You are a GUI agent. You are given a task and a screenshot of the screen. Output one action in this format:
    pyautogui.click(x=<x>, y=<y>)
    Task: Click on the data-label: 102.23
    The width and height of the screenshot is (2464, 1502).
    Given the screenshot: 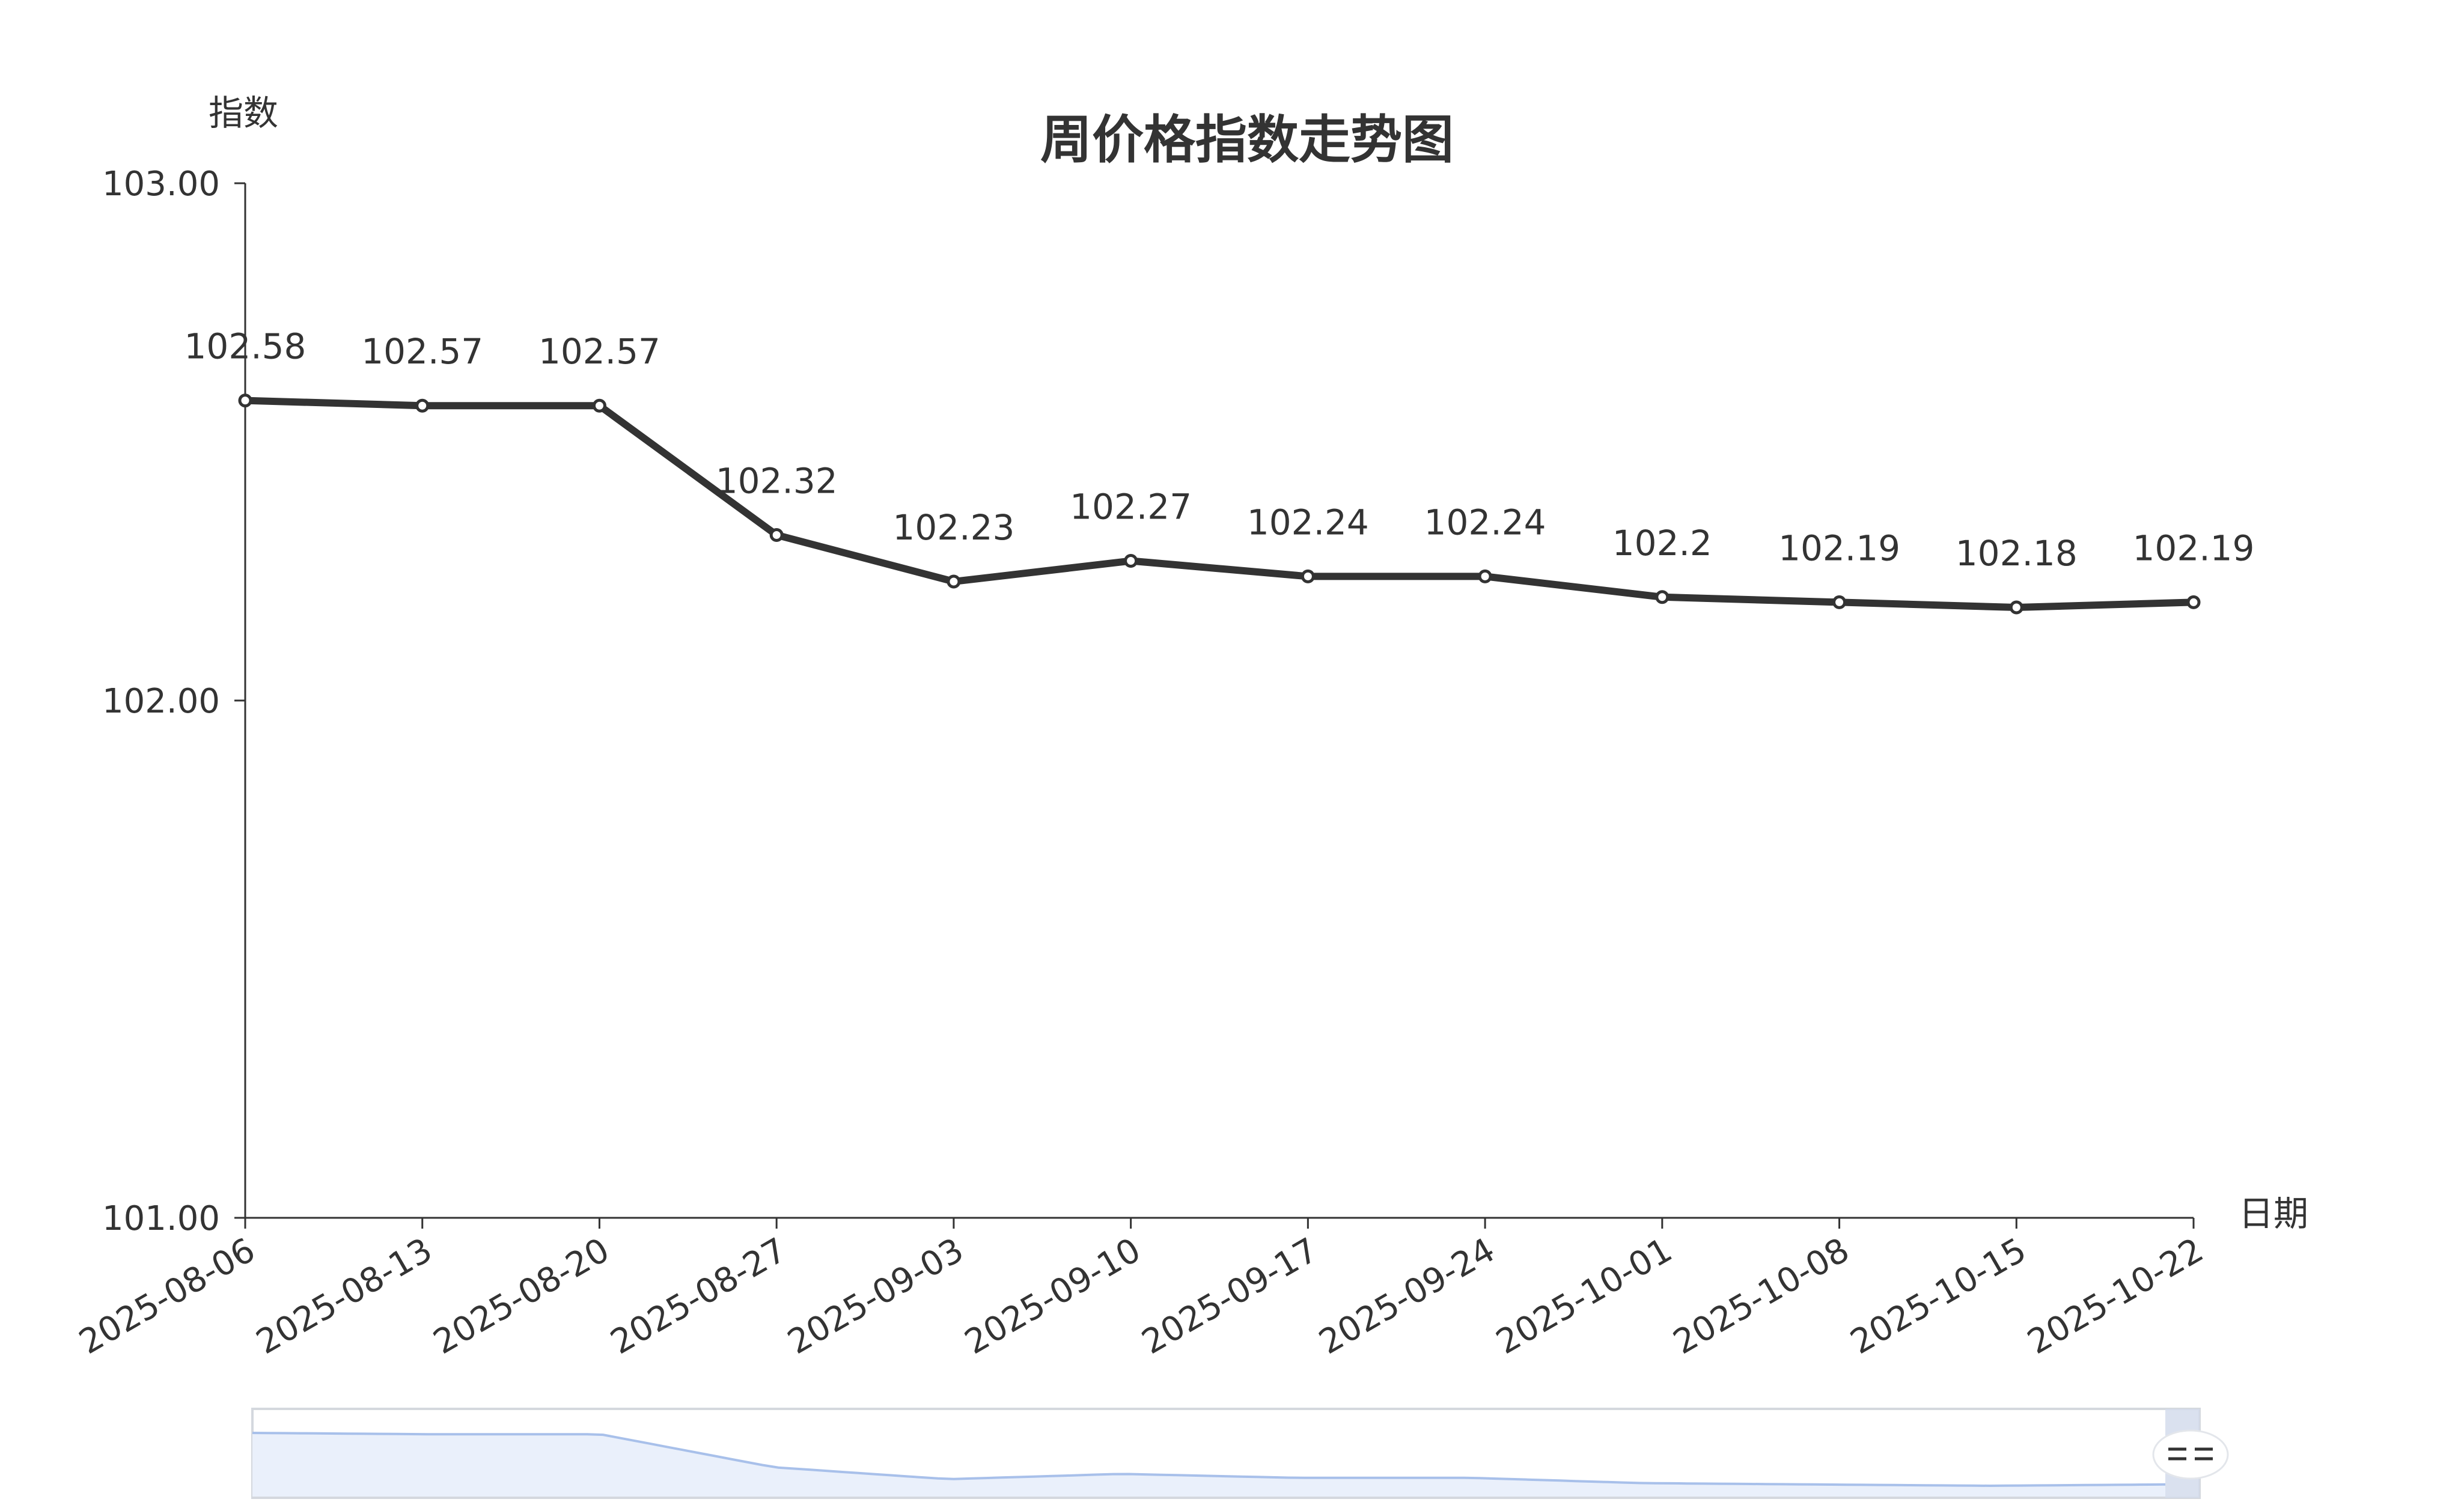 What is the action you would take?
    pyautogui.click(x=953, y=527)
    